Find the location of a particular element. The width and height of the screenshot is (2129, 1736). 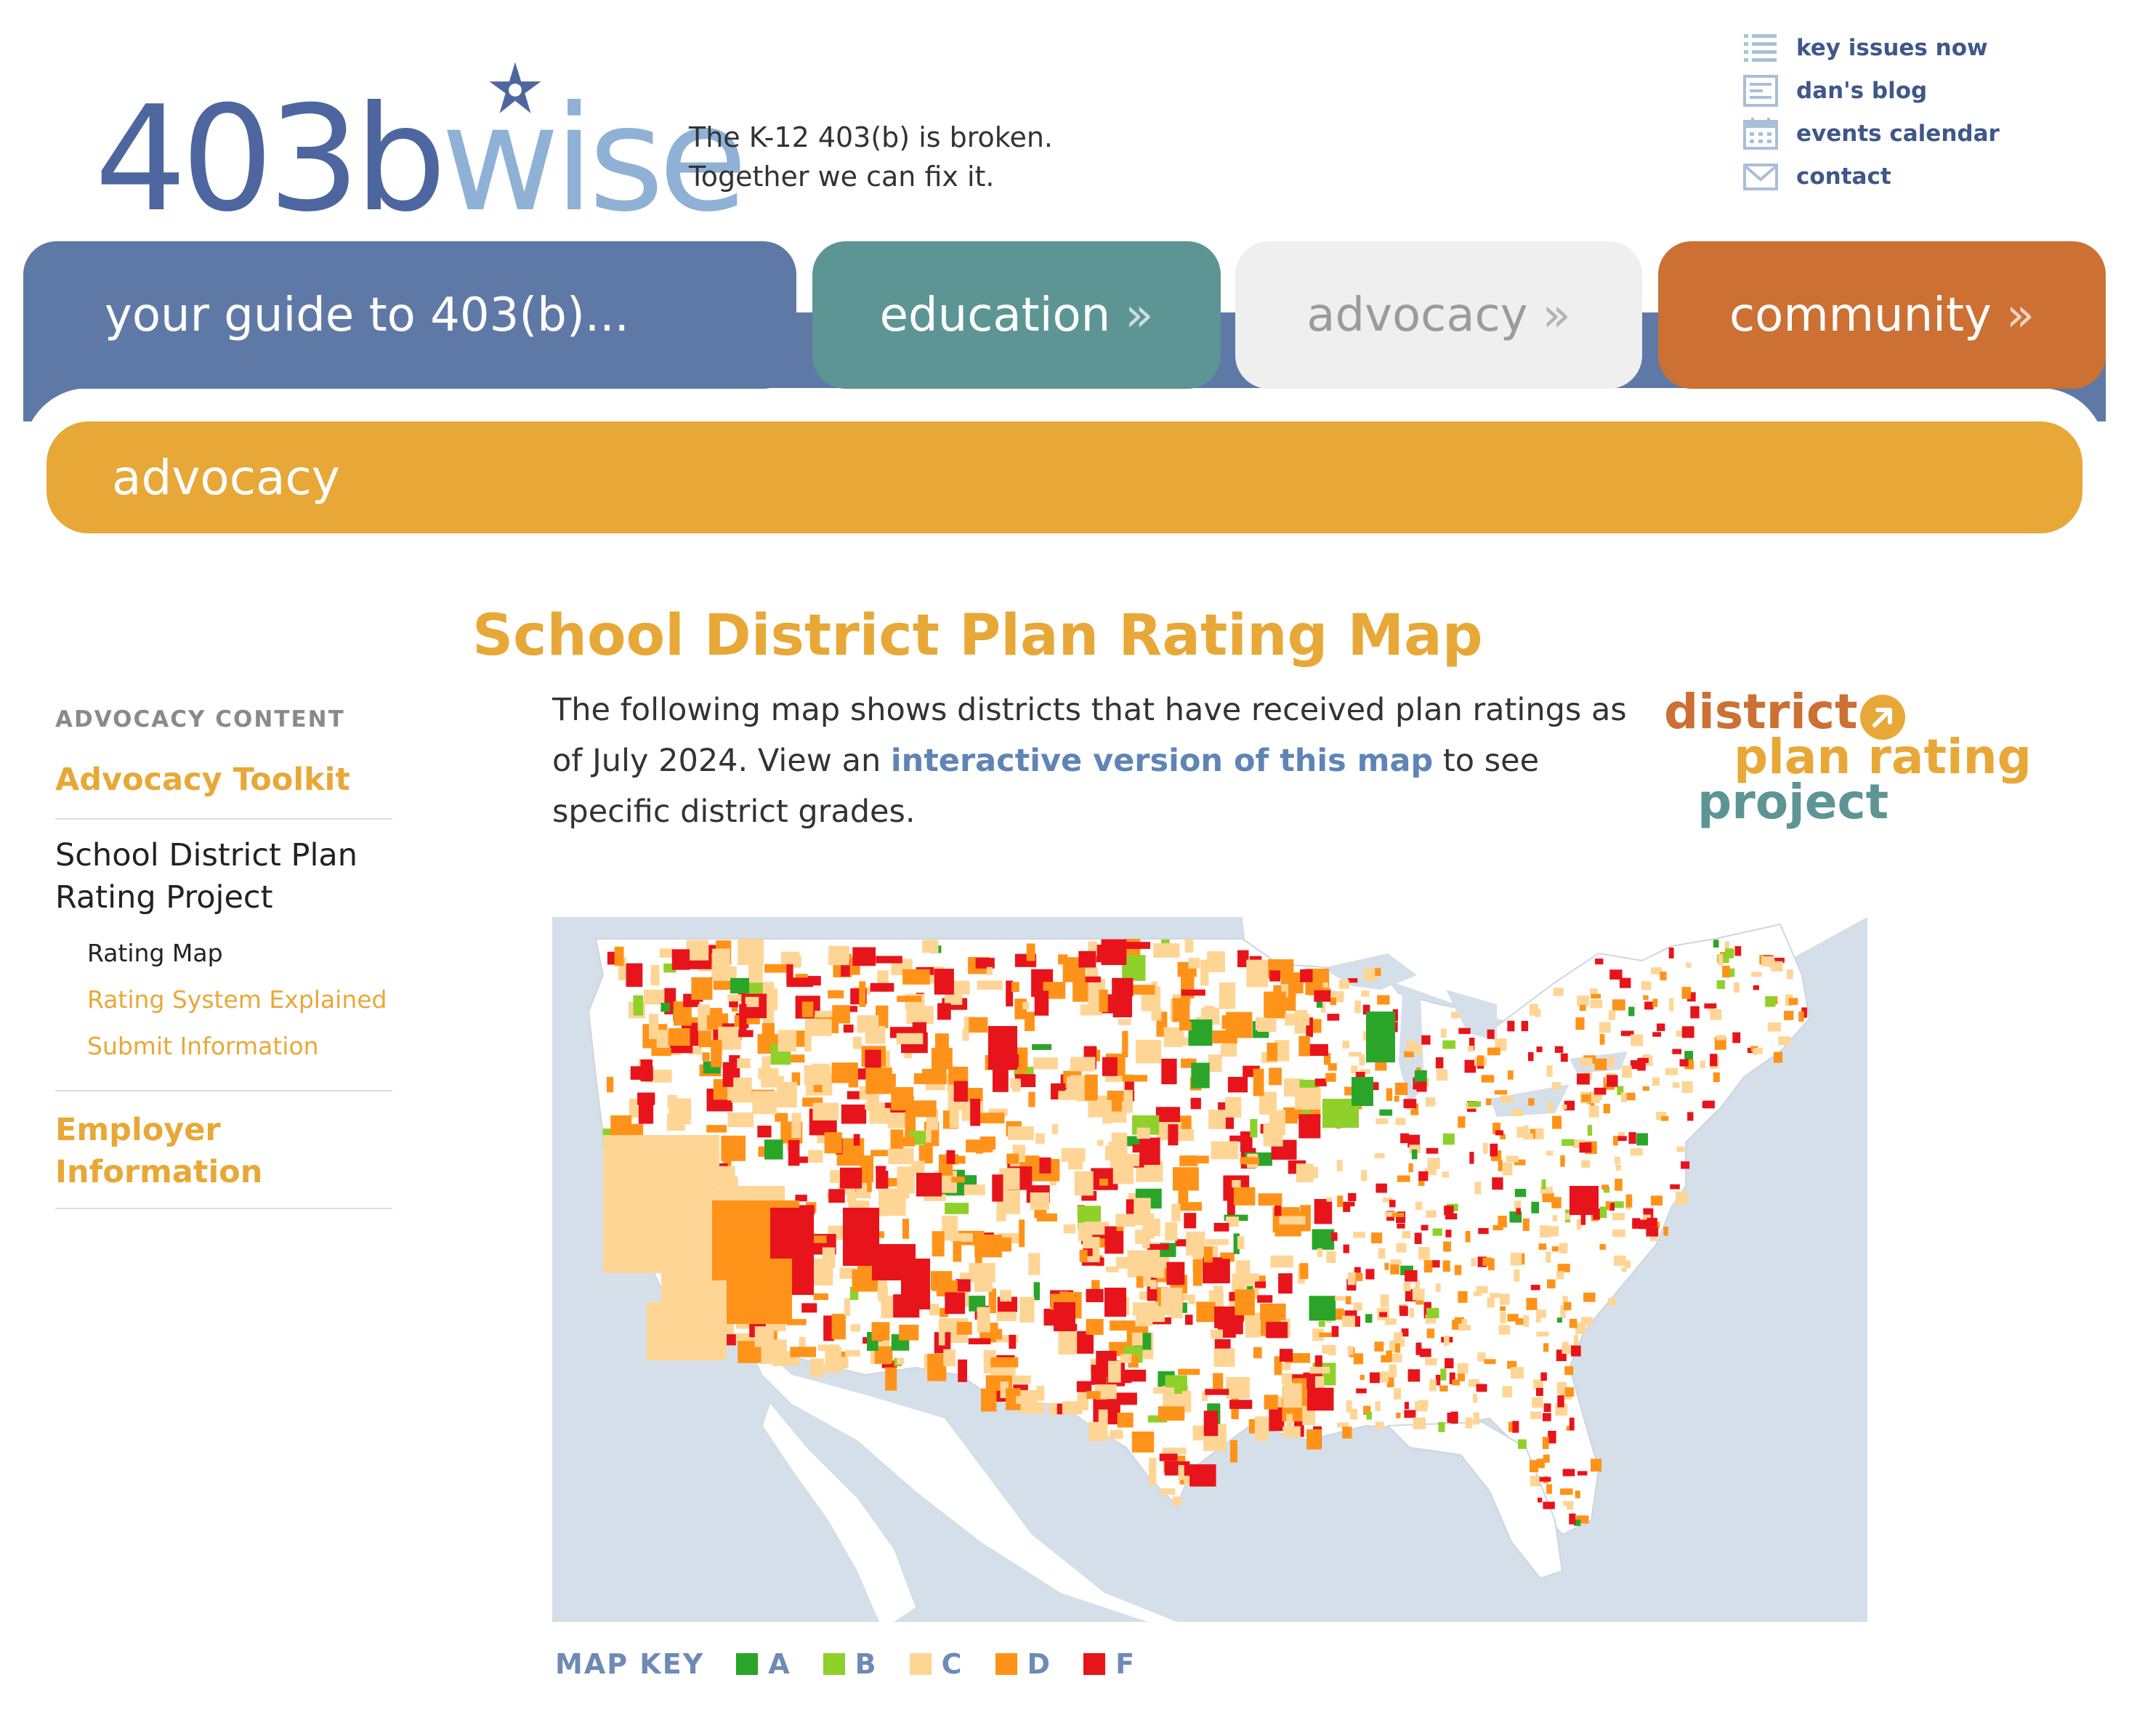

sidebar-current-section: School District Plan Rating Project is located at coordinates (206, 876).